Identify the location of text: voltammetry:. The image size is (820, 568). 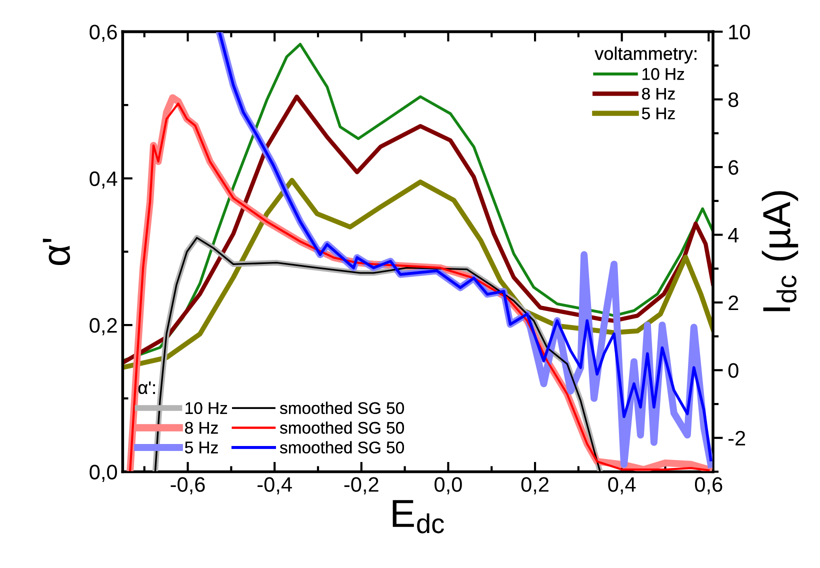
(645, 55).